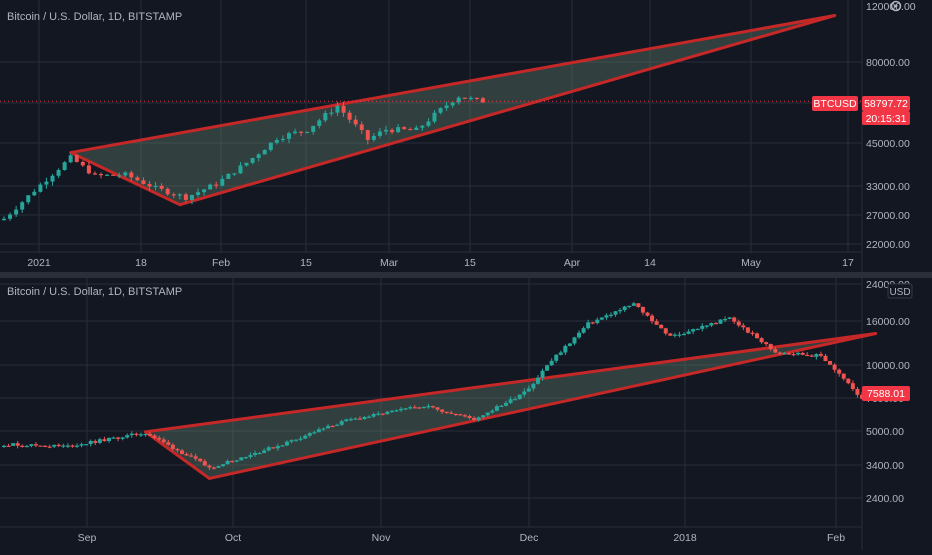 This screenshot has width=932, height=555. I want to click on y-tick-label: 33000.00, so click(888, 187).